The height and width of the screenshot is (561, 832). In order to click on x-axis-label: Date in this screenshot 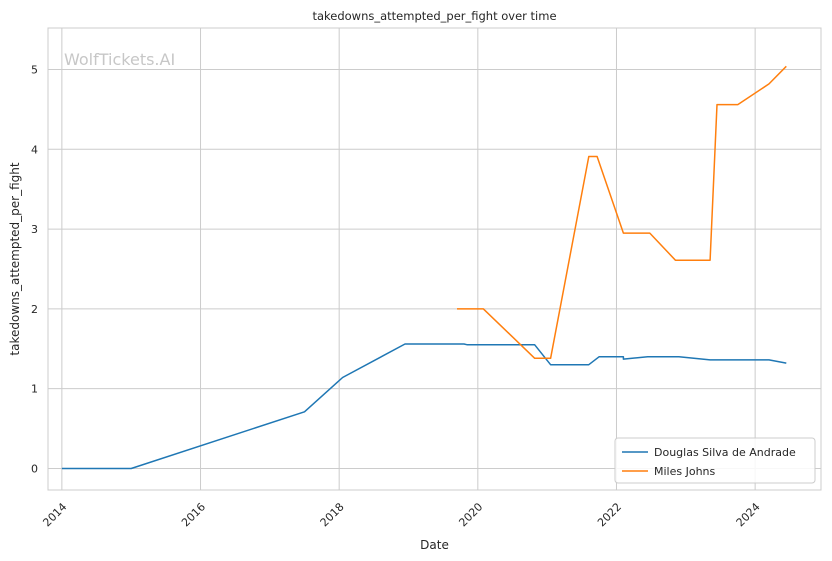, I will do `click(434, 545)`.